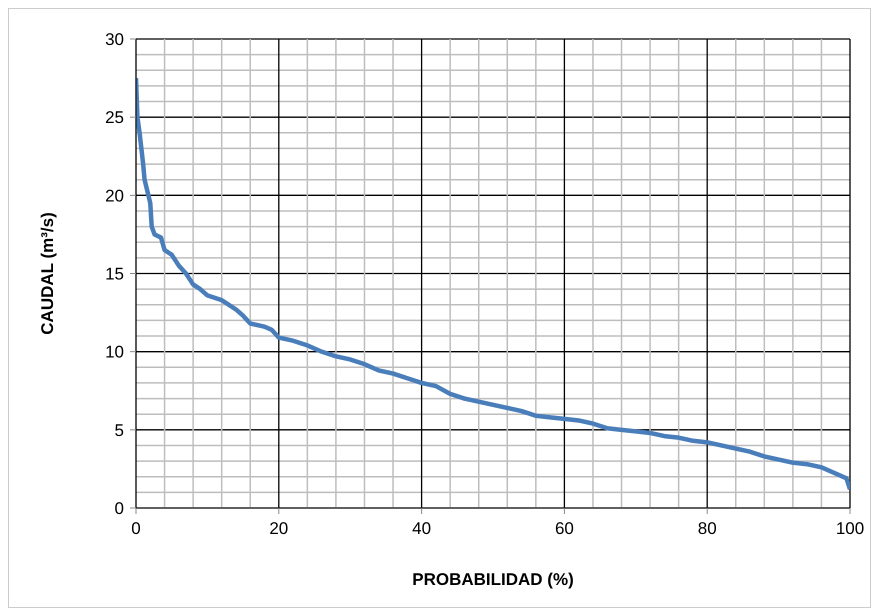 The height and width of the screenshot is (608, 879). I want to click on x-tick-label: 20, so click(278, 528).